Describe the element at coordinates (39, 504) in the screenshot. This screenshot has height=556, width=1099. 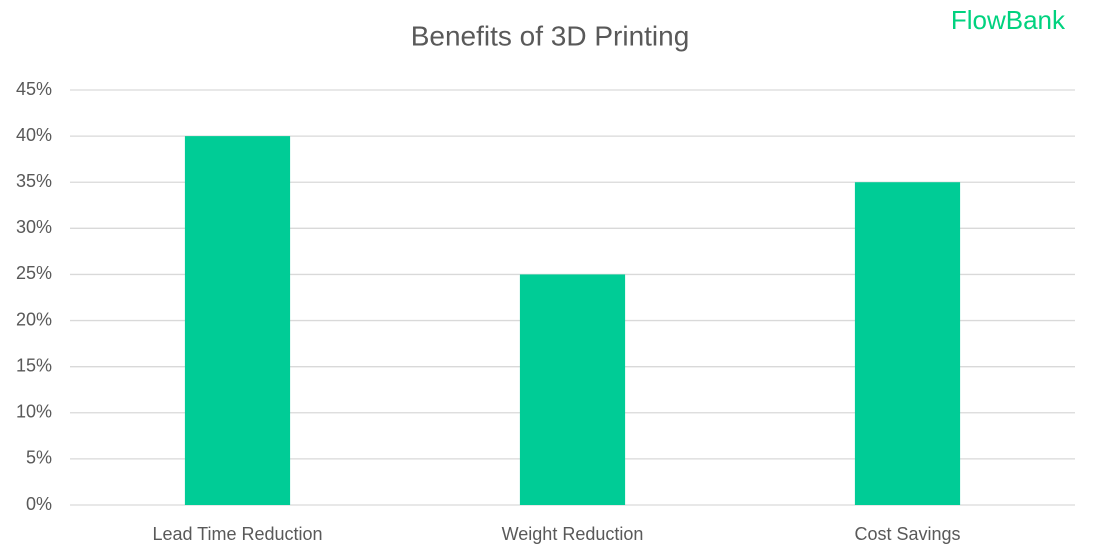
I see `y-tick-label: 0%` at that location.